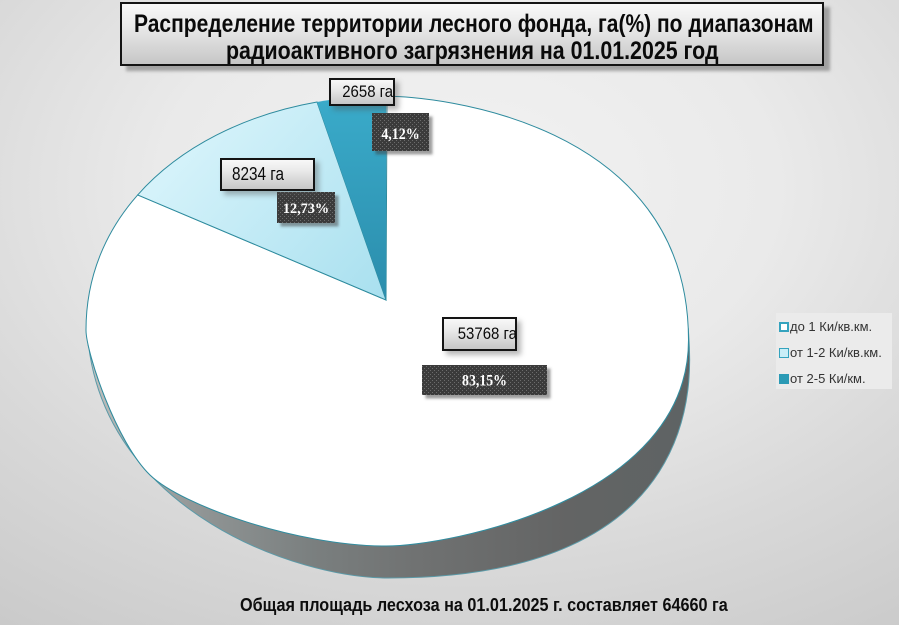 The height and width of the screenshot is (625, 899). What do you see at coordinates (306, 209) in the screenshot?
I see `svg-text: 12,73%` at bounding box center [306, 209].